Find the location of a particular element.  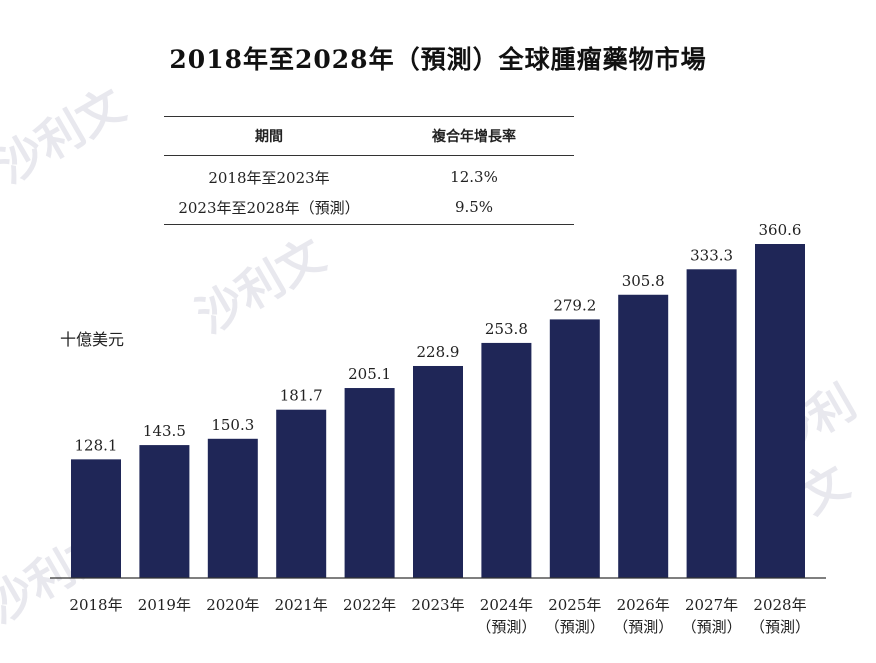

rate-cell: 9.5% is located at coordinates (474, 207).